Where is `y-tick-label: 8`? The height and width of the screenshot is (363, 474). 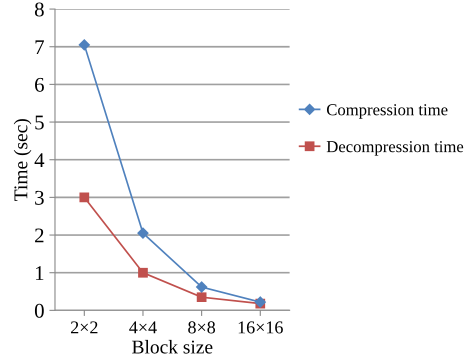
y-tick-label: 8 is located at coordinates (39, 9).